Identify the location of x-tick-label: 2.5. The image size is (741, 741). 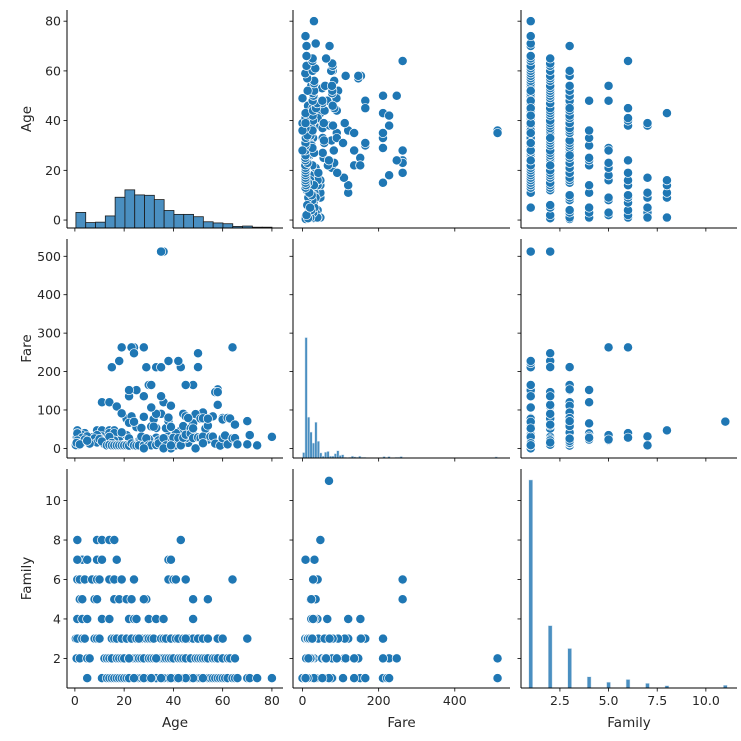
(560, 700).